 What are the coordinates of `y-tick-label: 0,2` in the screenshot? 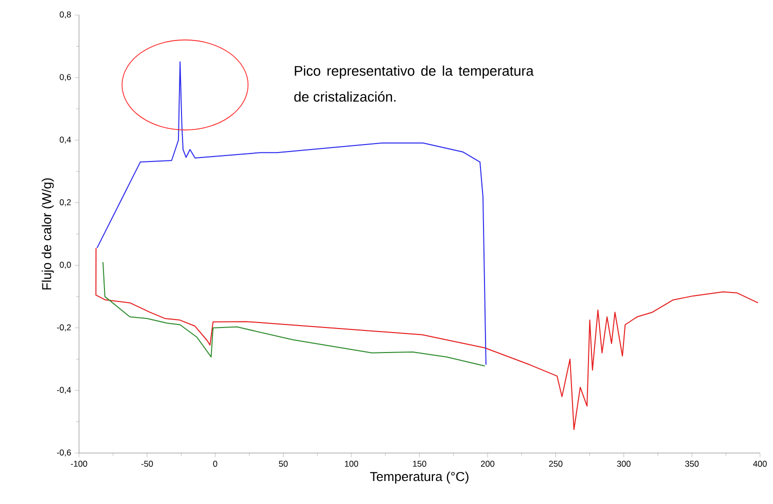 It's located at (65, 202).